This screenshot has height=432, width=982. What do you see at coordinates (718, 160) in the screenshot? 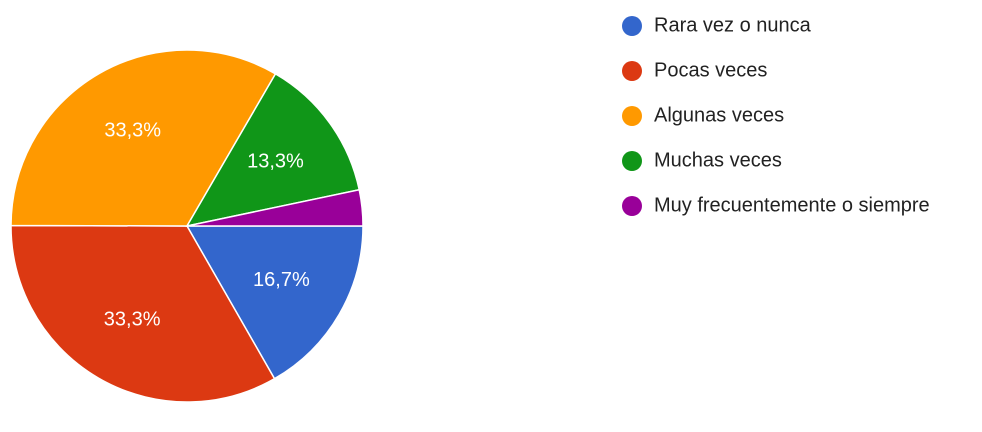
I see `legend-label: Muchas veces` at bounding box center [718, 160].